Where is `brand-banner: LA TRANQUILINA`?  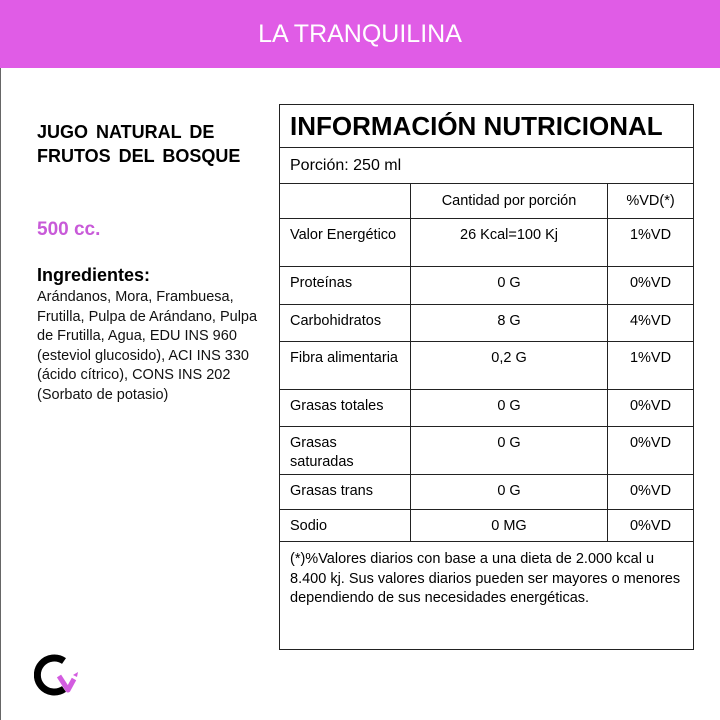 brand-banner: LA TRANQUILINA is located at coordinates (360, 34).